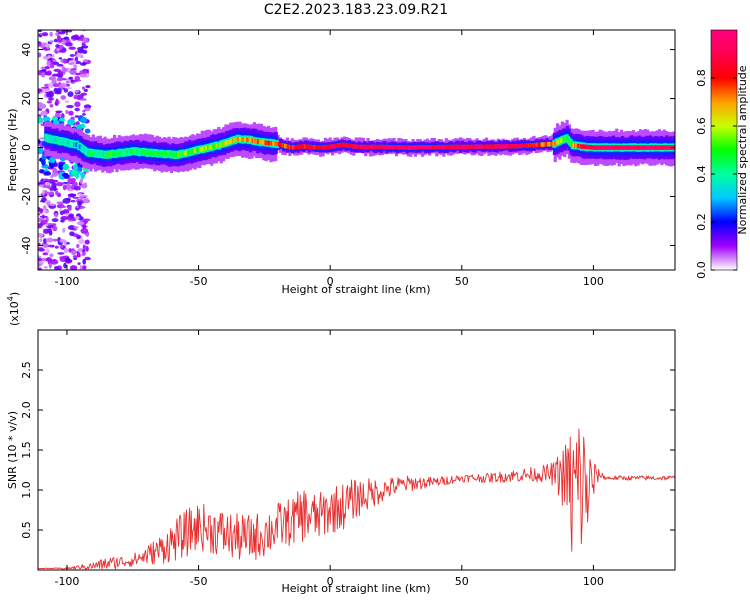 This screenshot has height=600, width=750. What do you see at coordinates (13, 309) in the screenshot?
I see `snr-y-multiplier: (x104)` at bounding box center [13, 309].